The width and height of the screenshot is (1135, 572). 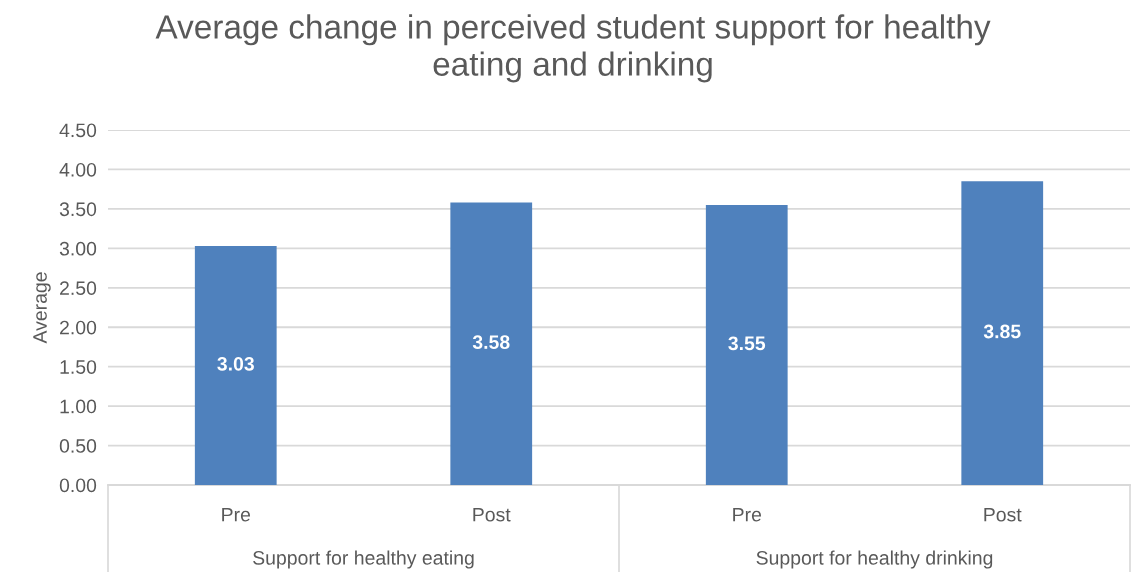 I want to click on y-tick-label: 0.50, so click(x=78, y=446).